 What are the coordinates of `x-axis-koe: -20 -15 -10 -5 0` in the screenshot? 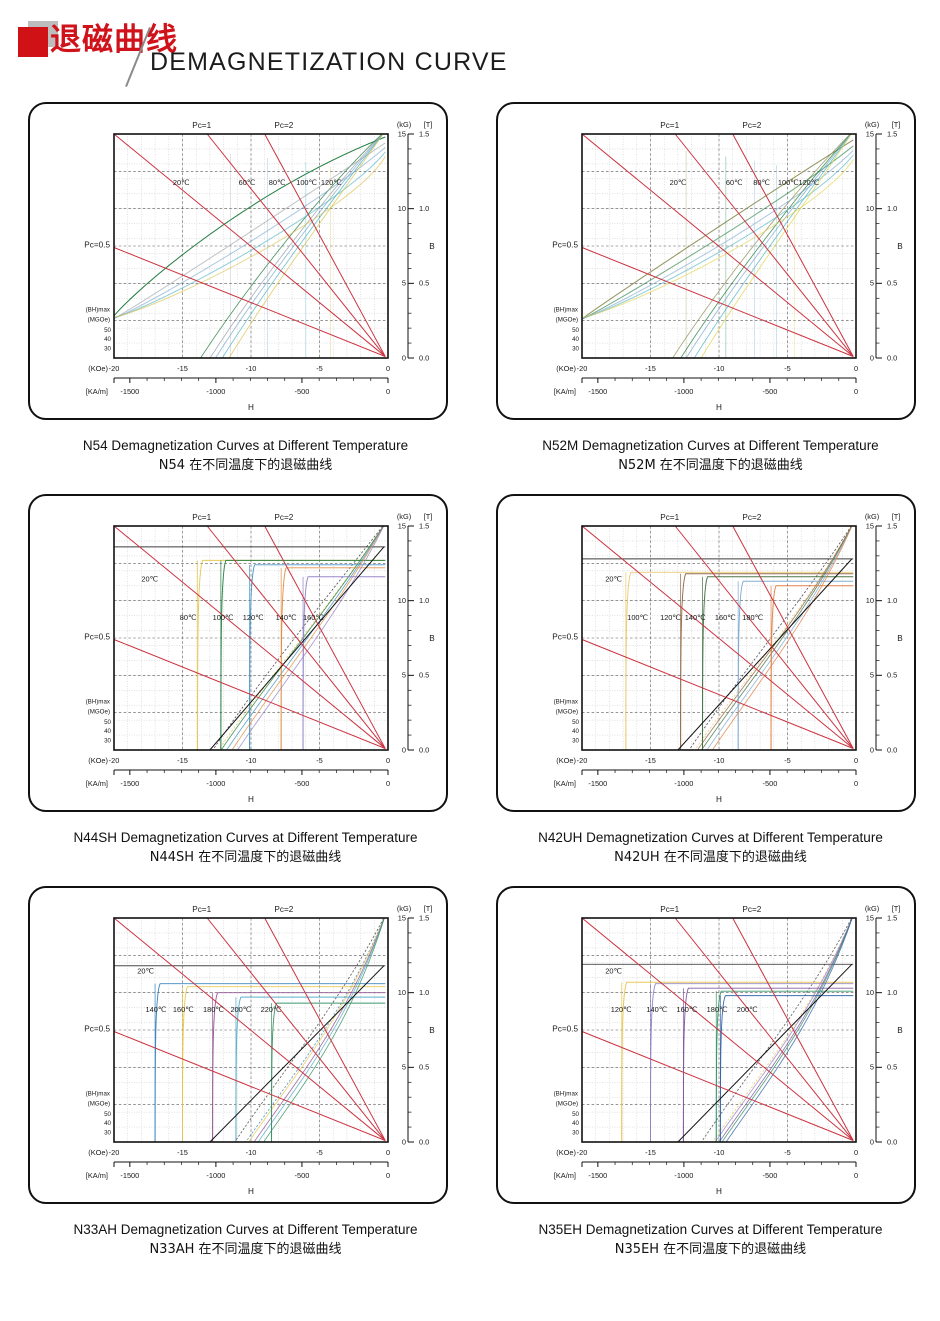 It's located at (717, 368).